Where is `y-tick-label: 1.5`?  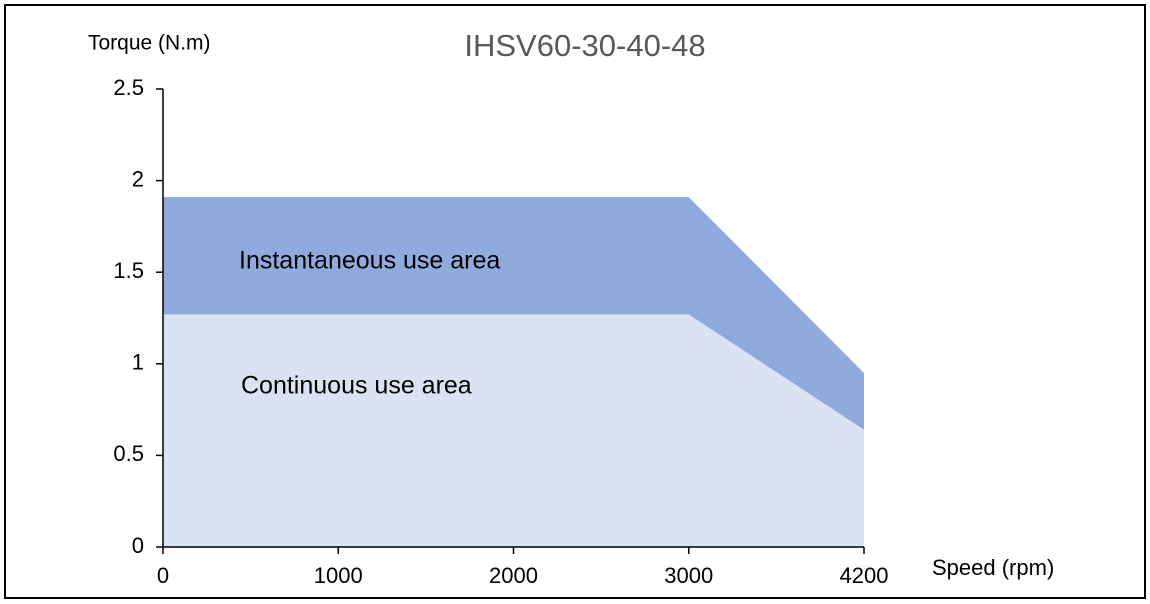
y-tick-label: 1.5 is located at coordinates (128, 270).